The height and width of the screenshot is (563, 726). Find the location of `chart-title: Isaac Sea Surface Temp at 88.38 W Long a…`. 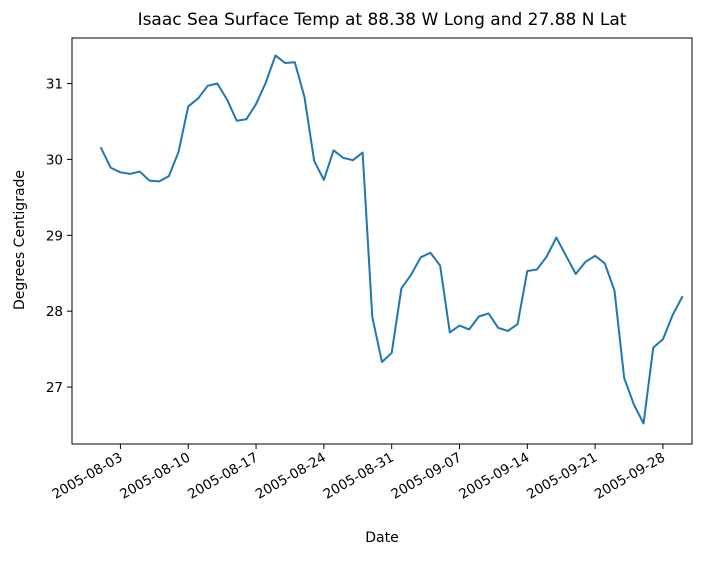

chart-title: Isaac Sea Surface Temp at 88.38 W Long a… is located at coordinates (382, 20).